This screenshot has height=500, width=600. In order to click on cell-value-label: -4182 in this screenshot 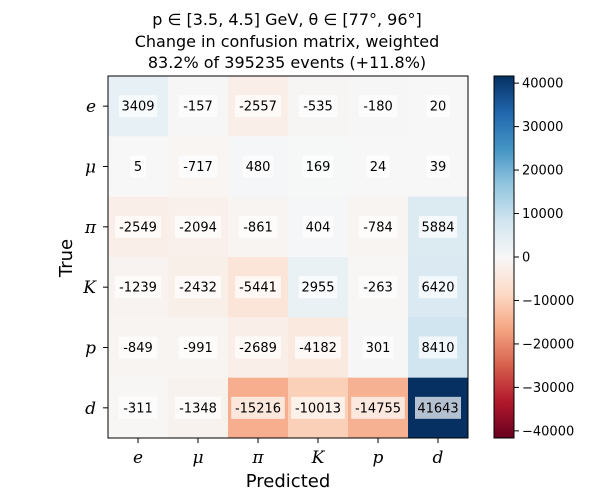, I will do `click(318, 348)`.